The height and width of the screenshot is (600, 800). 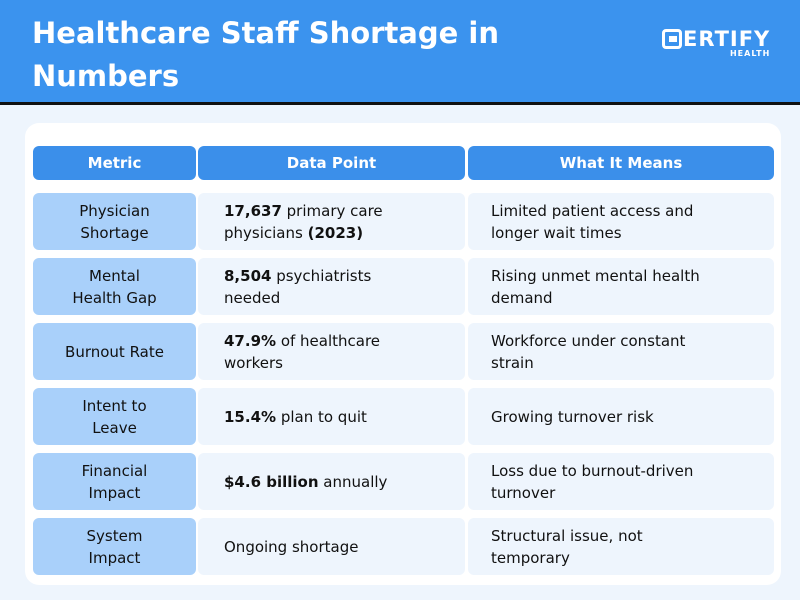 What do you see at coordinates (271, 481) in the screenshot?
I see `data-point-bold: $4.6 billion` at bounding box center [271, 481].